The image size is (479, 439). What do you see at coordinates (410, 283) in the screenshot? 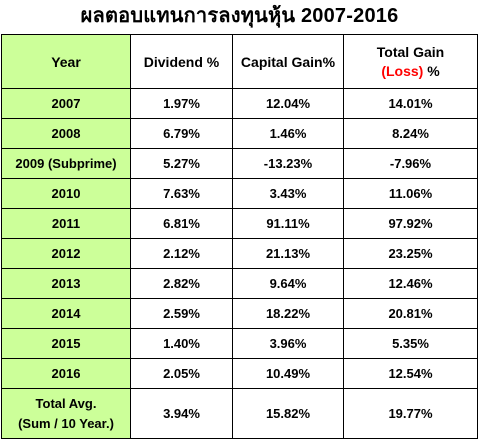
I see `total-gain-cell: 12.46%` at bounding box center [410, 283].